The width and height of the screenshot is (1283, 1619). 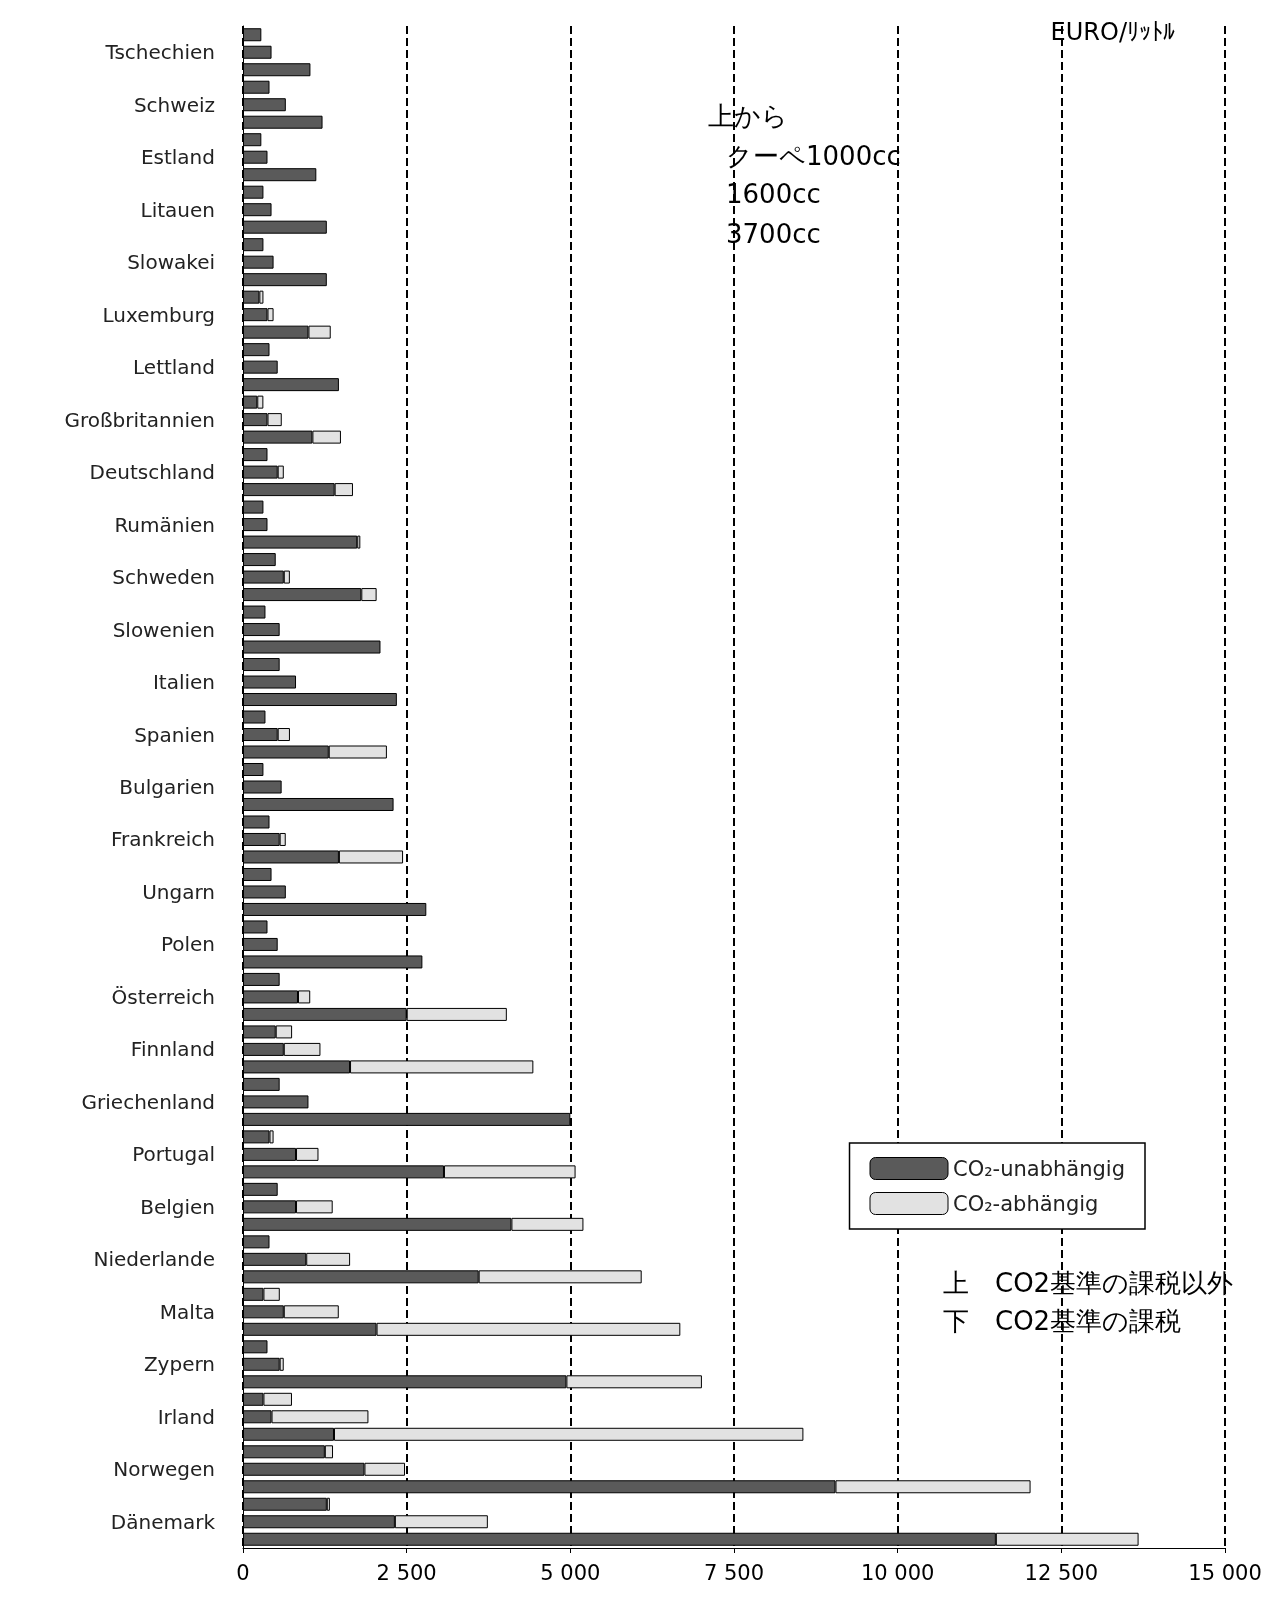 What do you see at coordinates (171, 262) in the screenshot?
I see `y-tick-label: Slowakei` at bounding box center [171, 262].